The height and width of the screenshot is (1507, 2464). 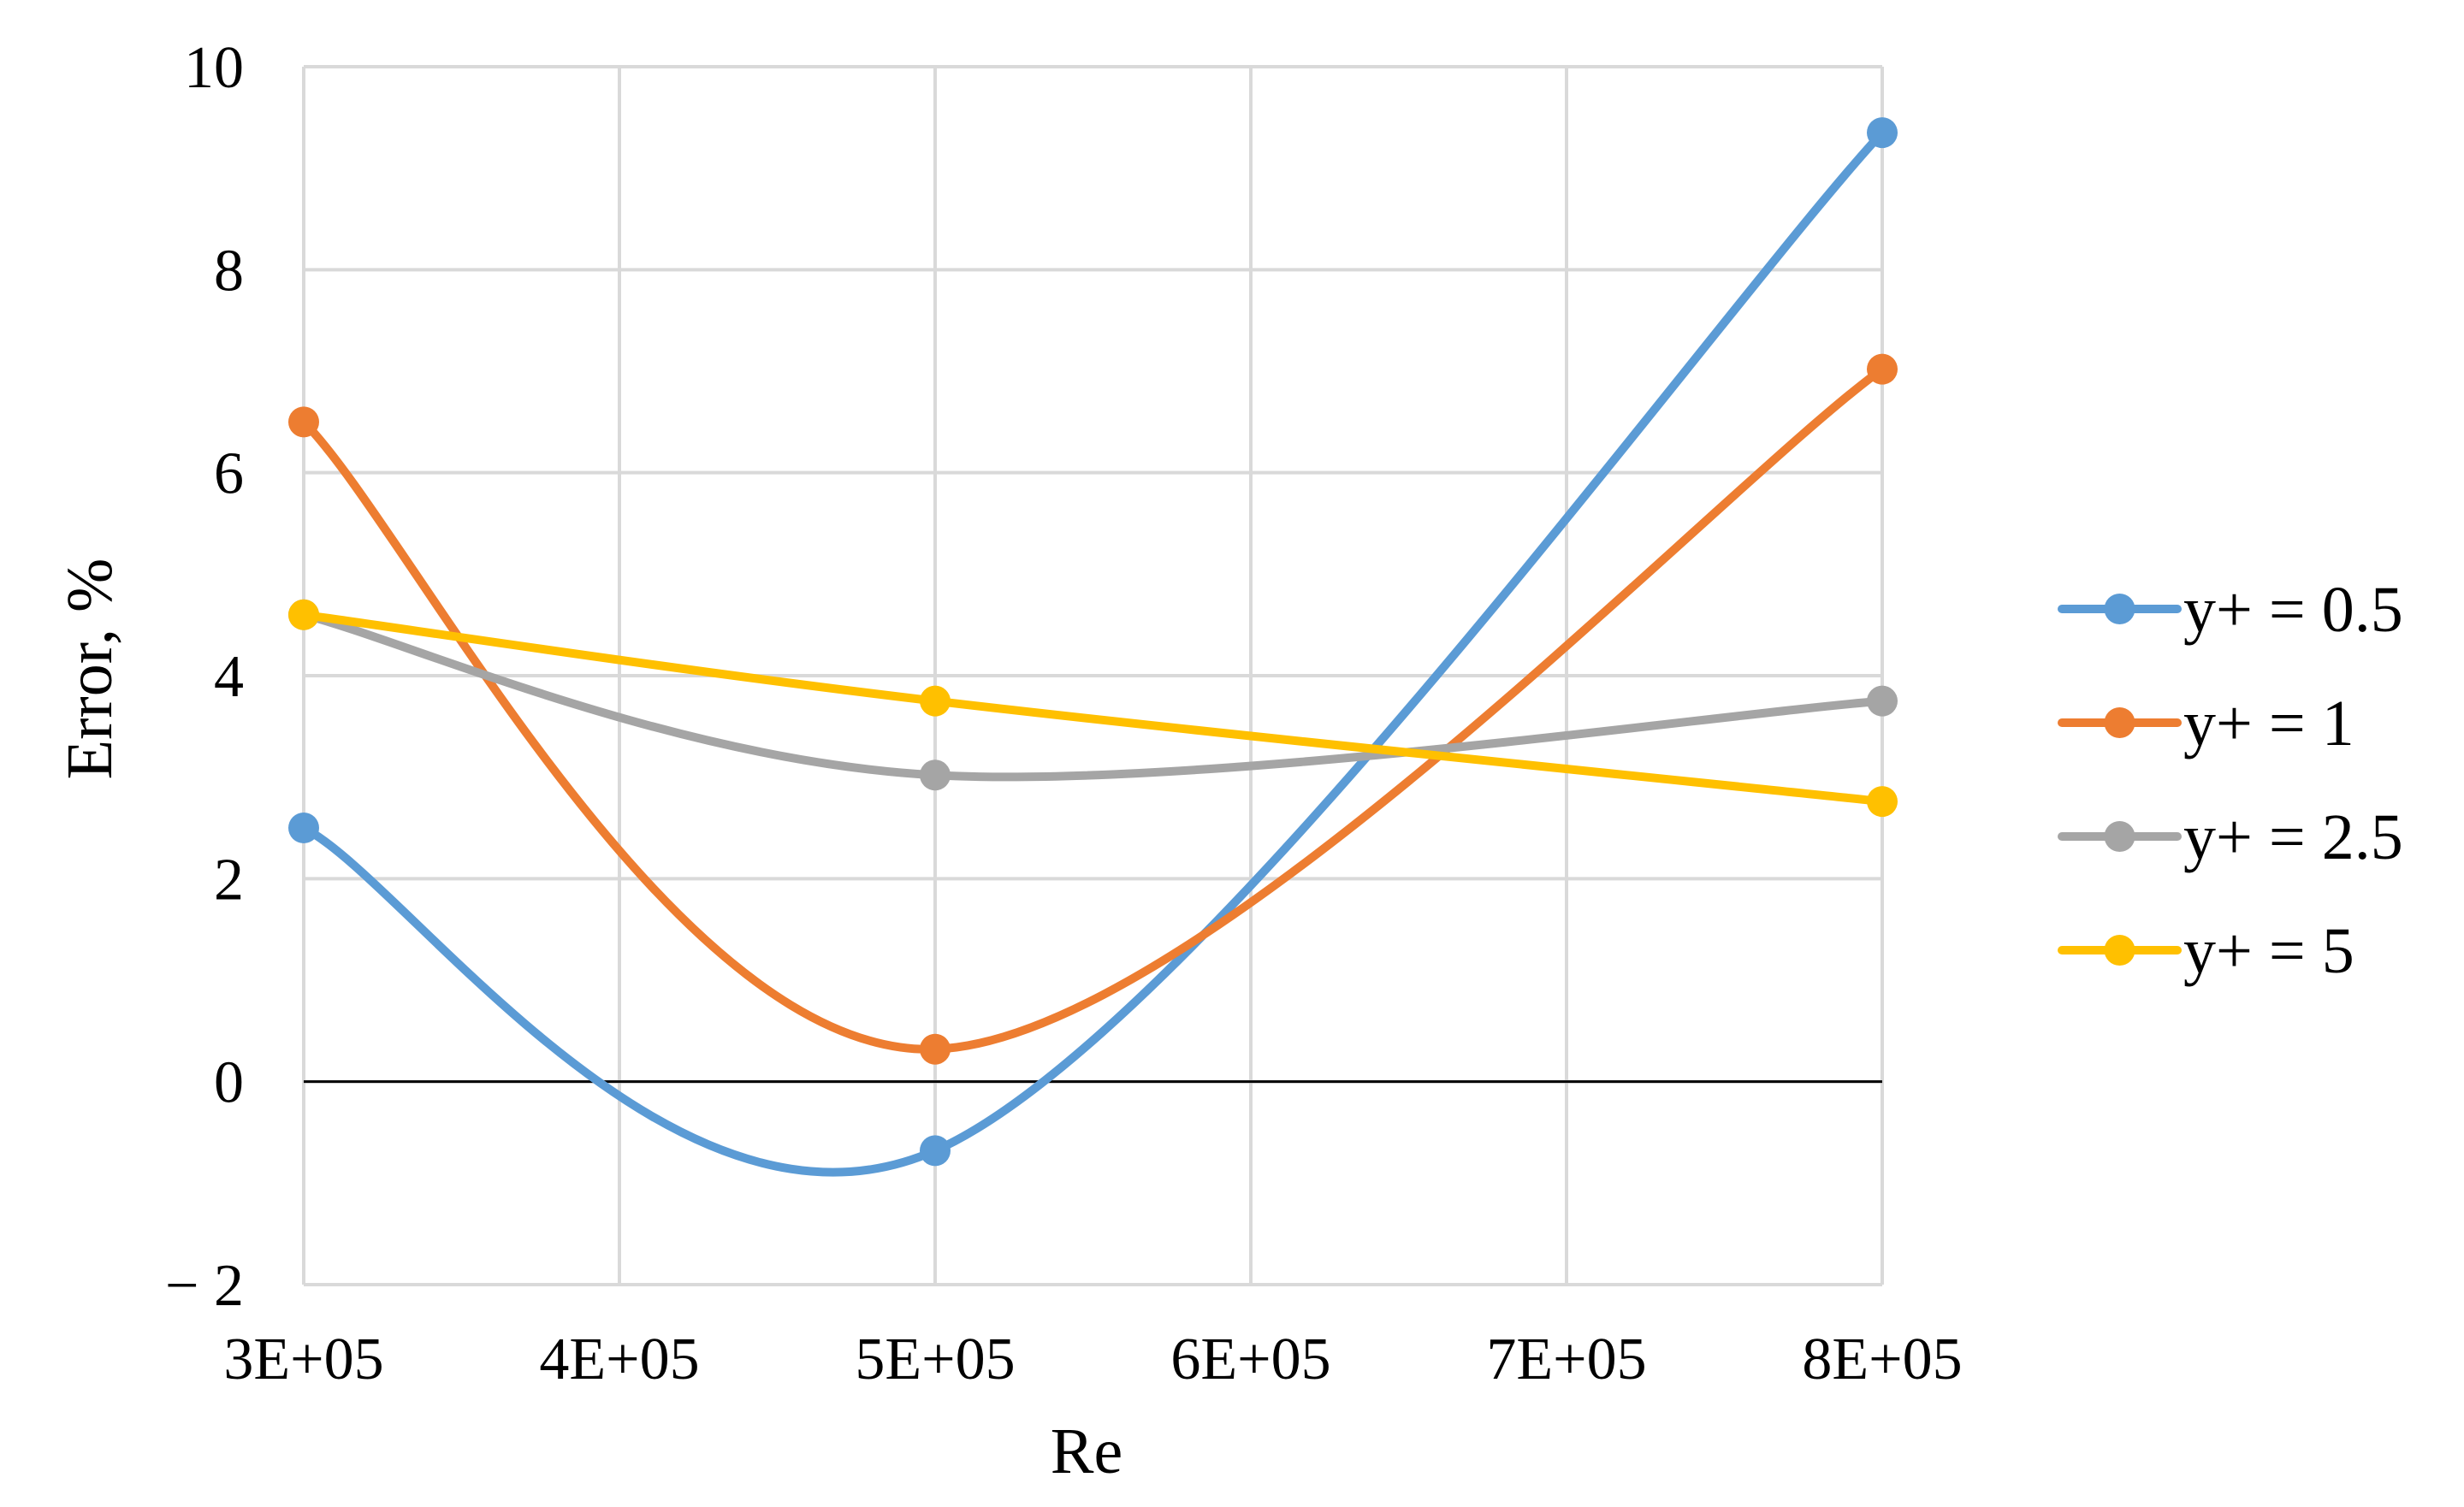 I want to click on x-axis-ticks: 3E+05 4E+05 5E+05 6E+05 7E+05 8E+05, so click(x=1092, y=1359).